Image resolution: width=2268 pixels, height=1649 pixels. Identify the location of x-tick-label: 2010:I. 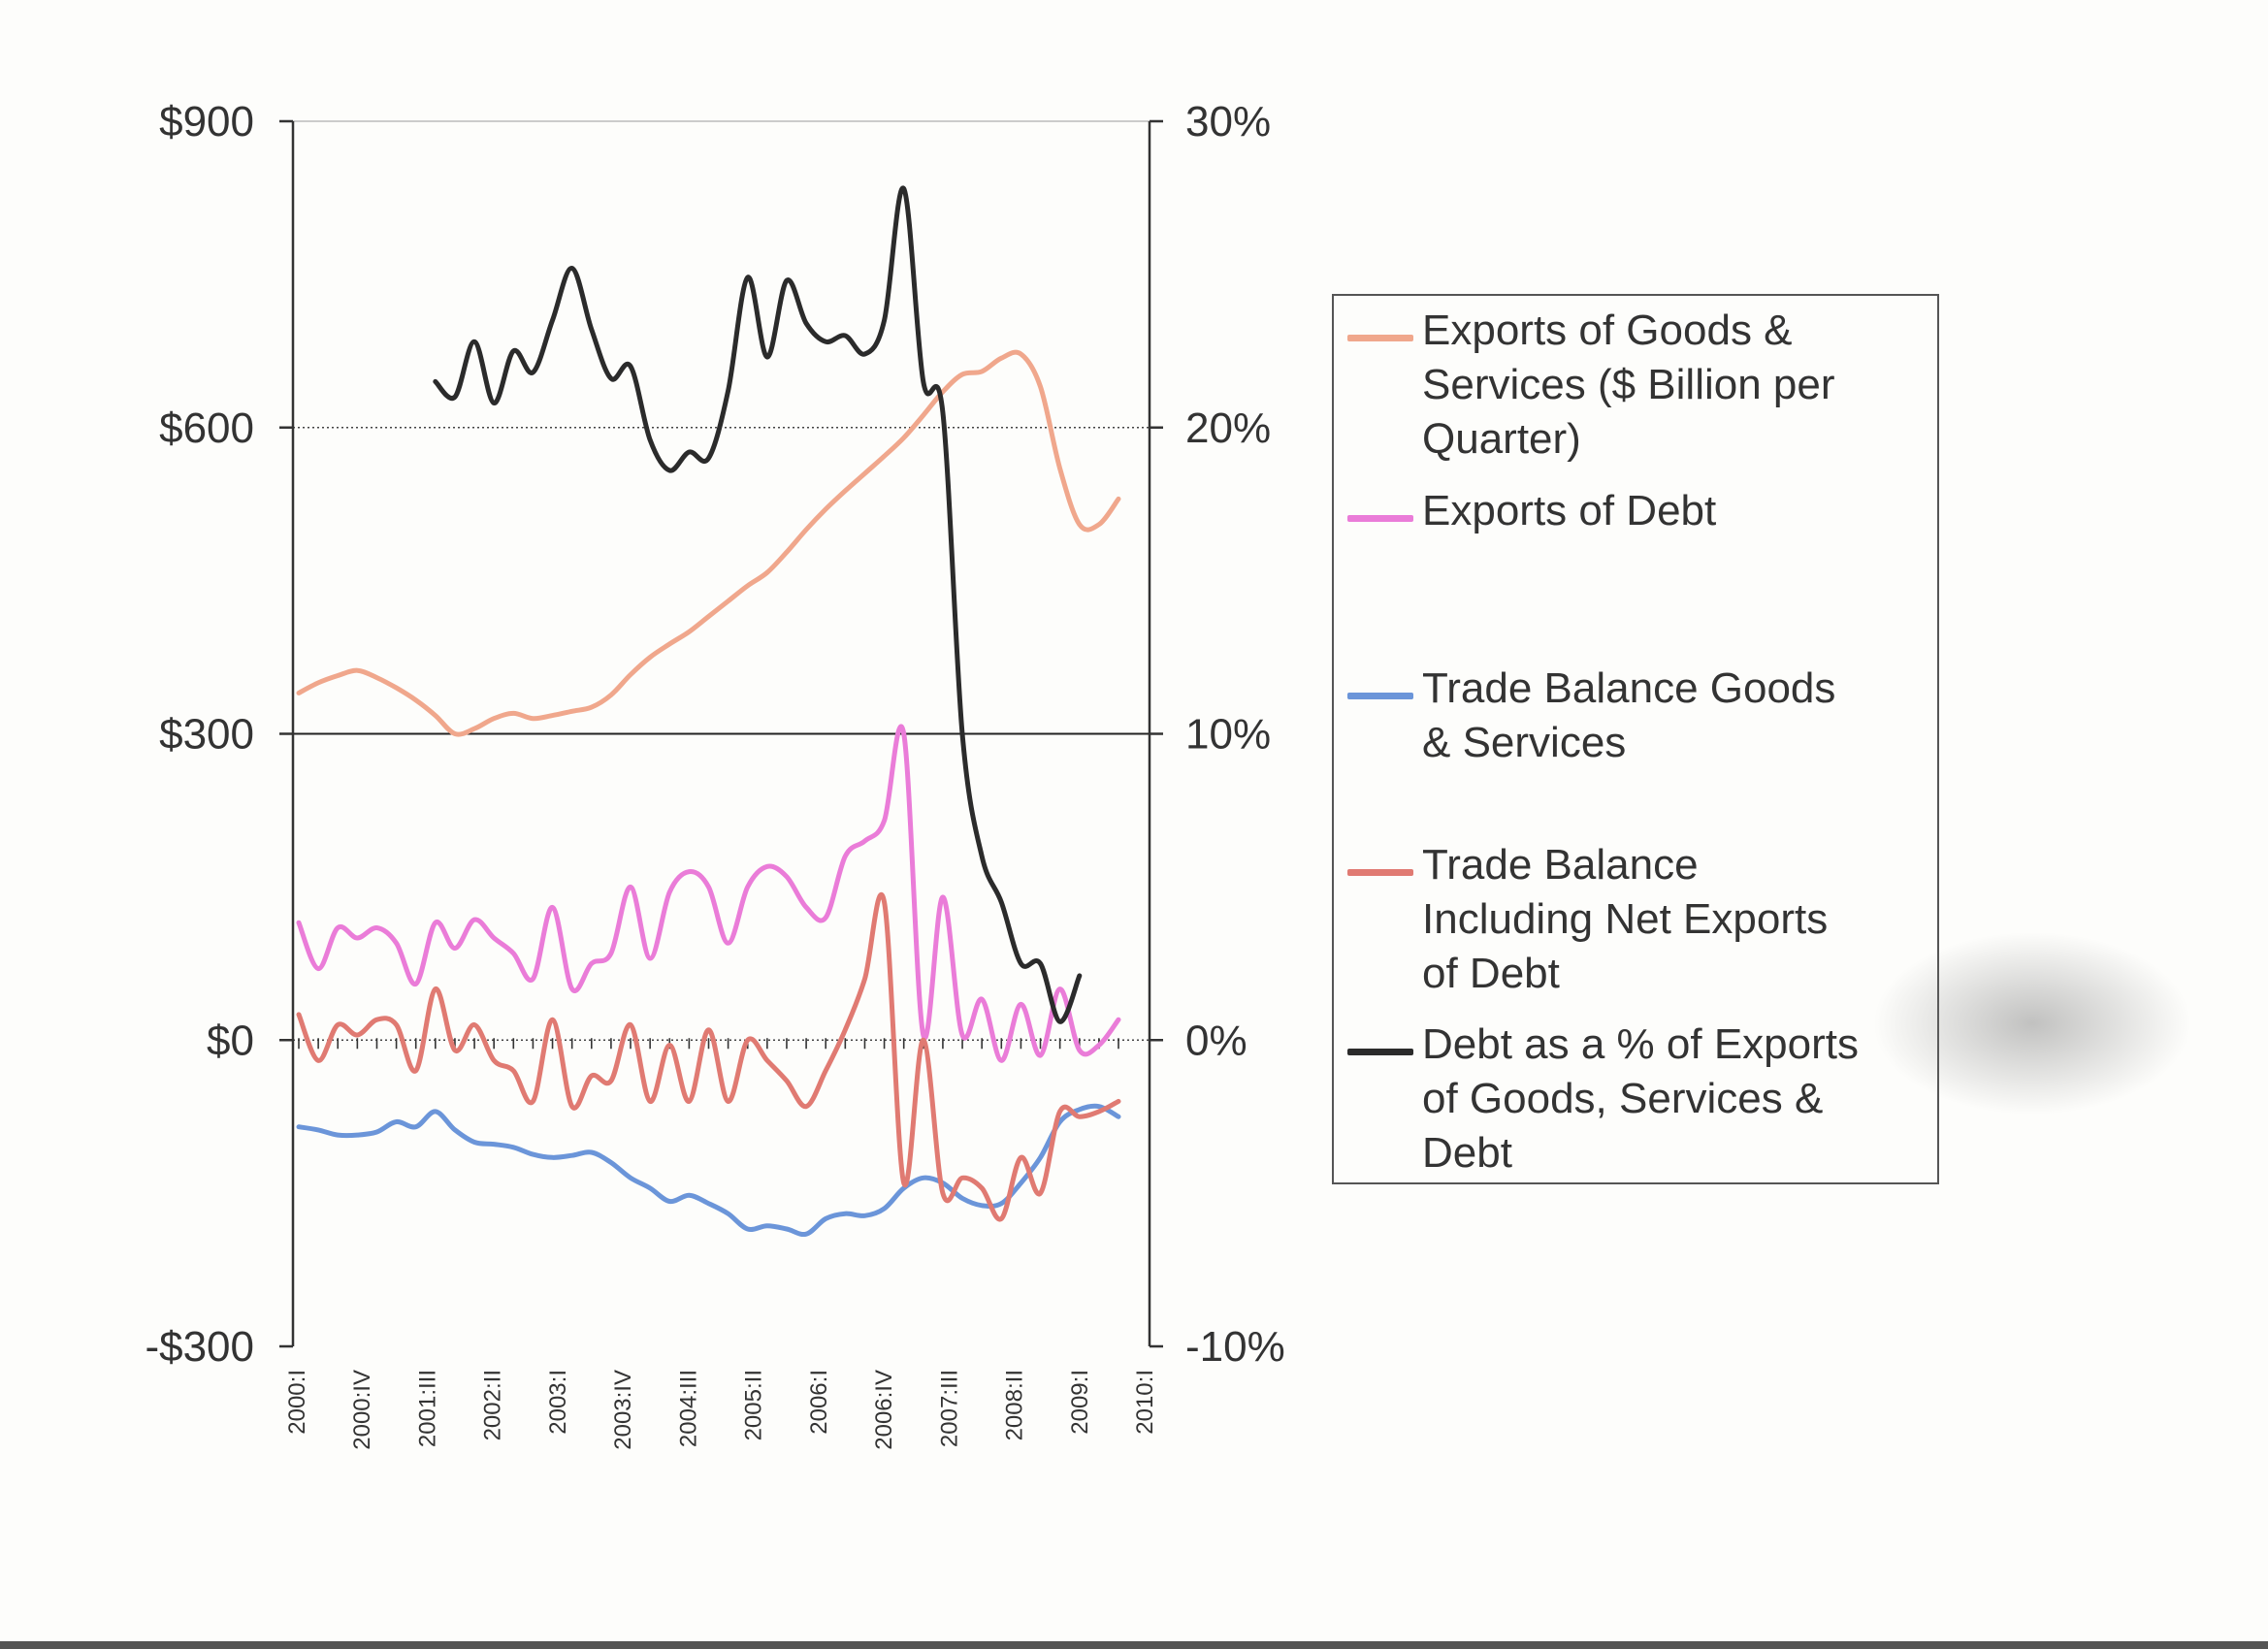
(1145, 1402).